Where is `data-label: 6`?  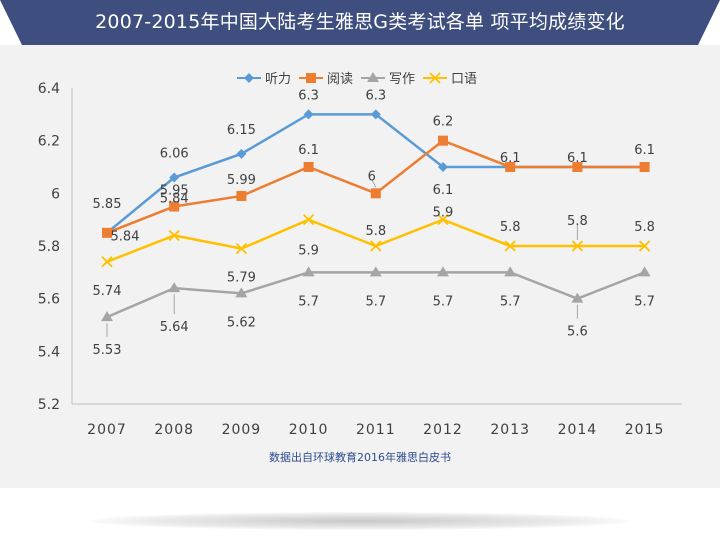 data-label: 6 is located at coordinates (372, 176).